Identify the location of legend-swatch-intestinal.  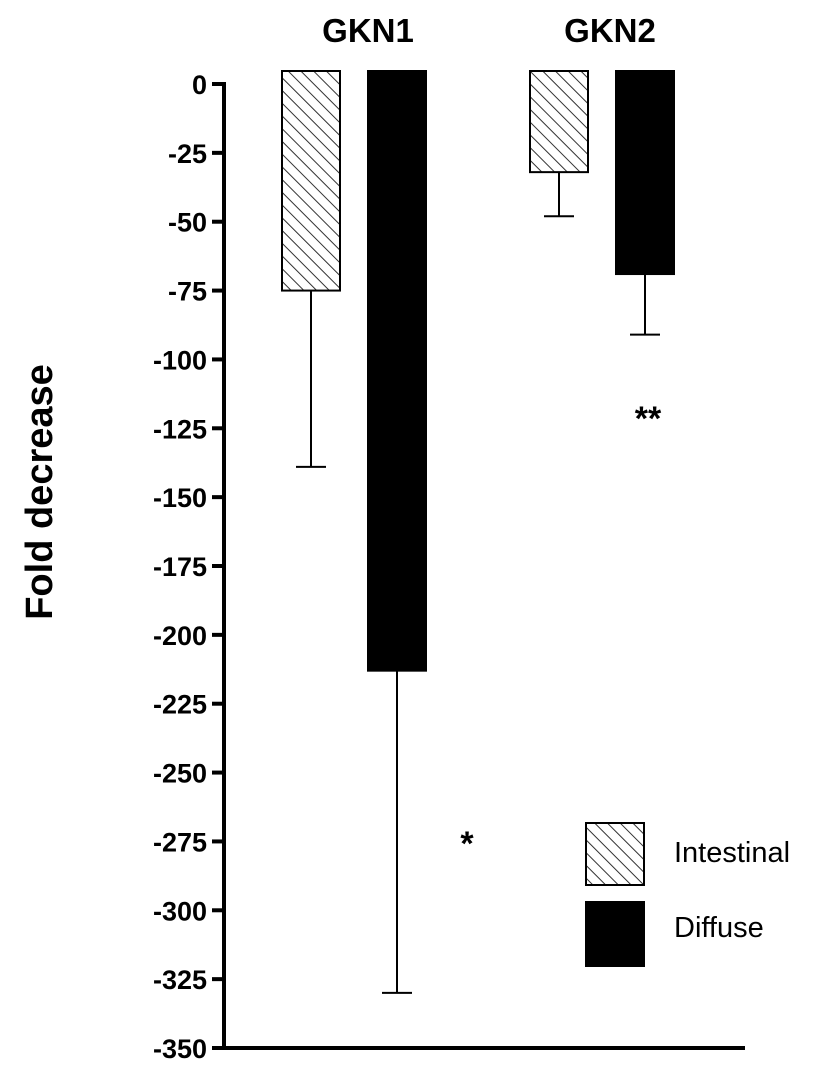
(615, 854).